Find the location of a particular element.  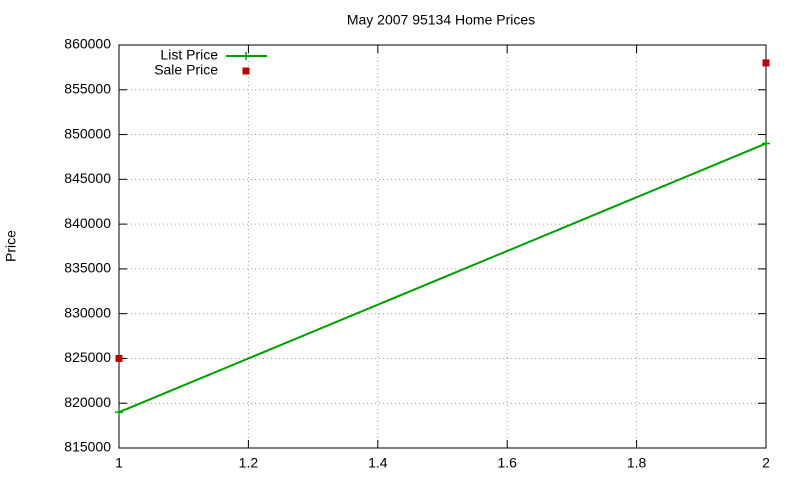

y-tick-label: 815000 is located at coordinates (87, 447).